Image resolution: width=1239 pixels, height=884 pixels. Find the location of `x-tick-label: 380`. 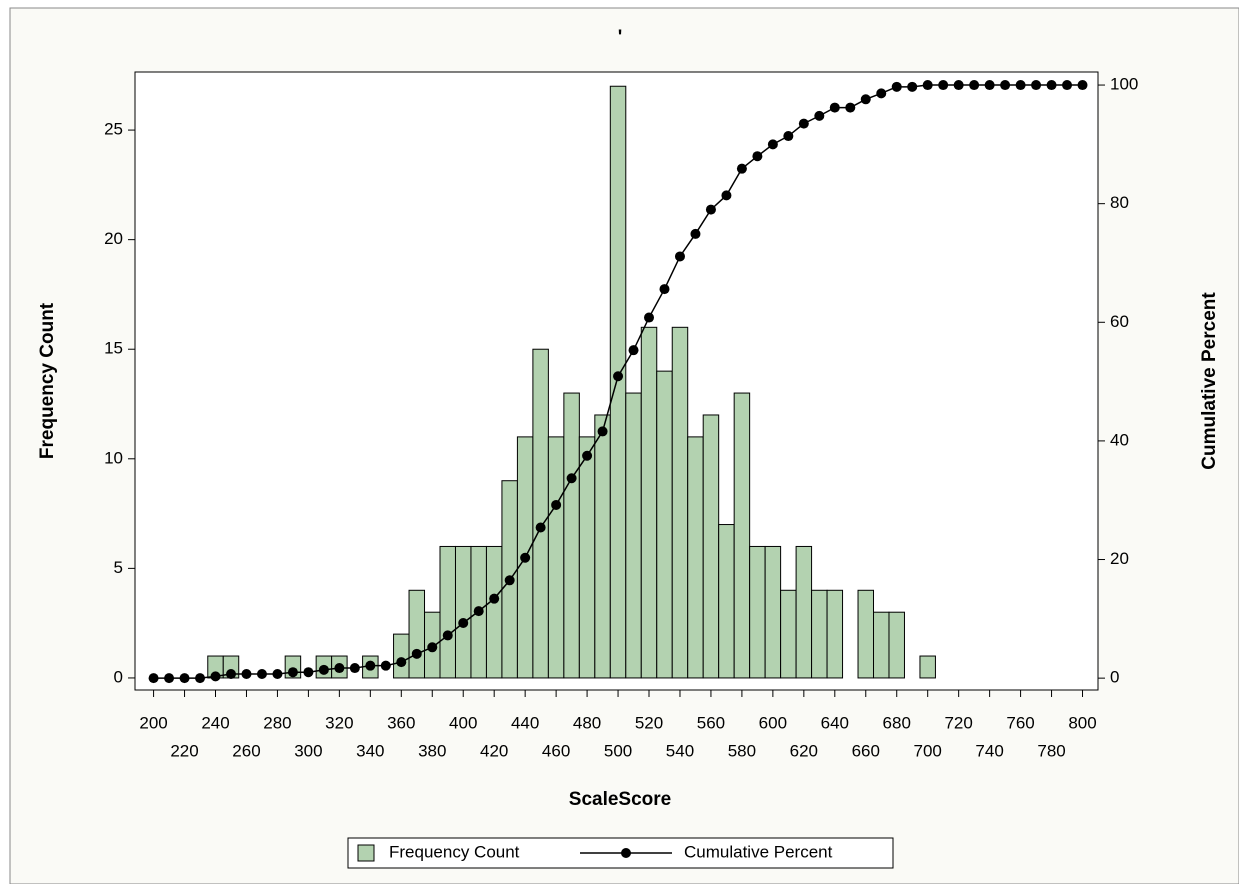

x-tick-label: 380 is located at coordinates (432, 750).